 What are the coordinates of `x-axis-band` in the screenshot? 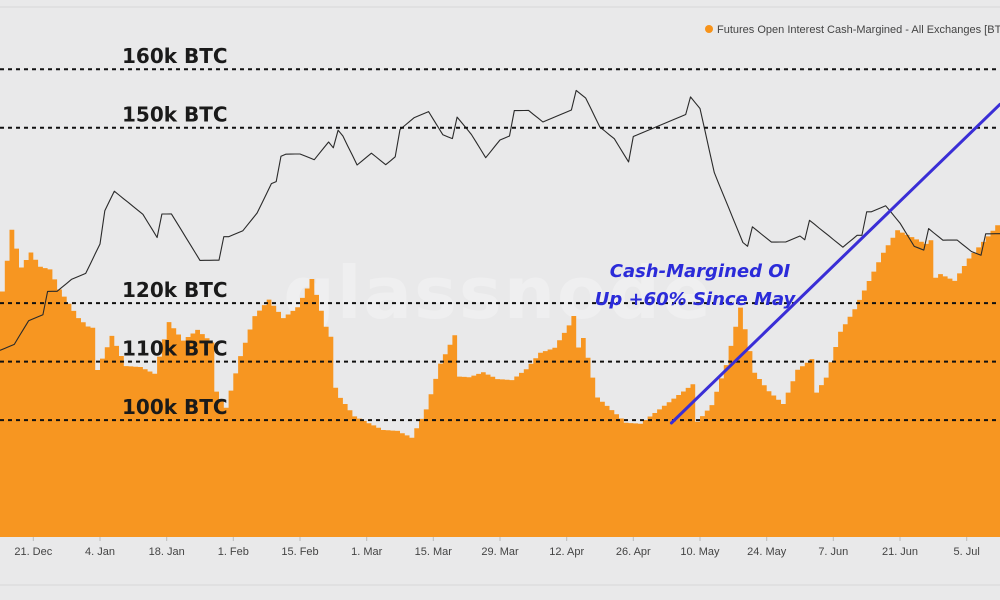 It's located at (500, 568).